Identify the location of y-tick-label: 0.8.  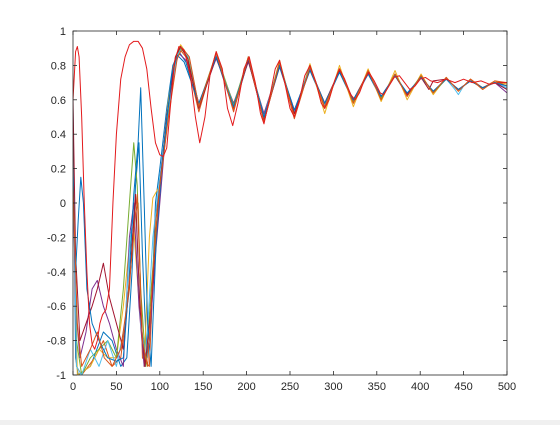
(58, 66).